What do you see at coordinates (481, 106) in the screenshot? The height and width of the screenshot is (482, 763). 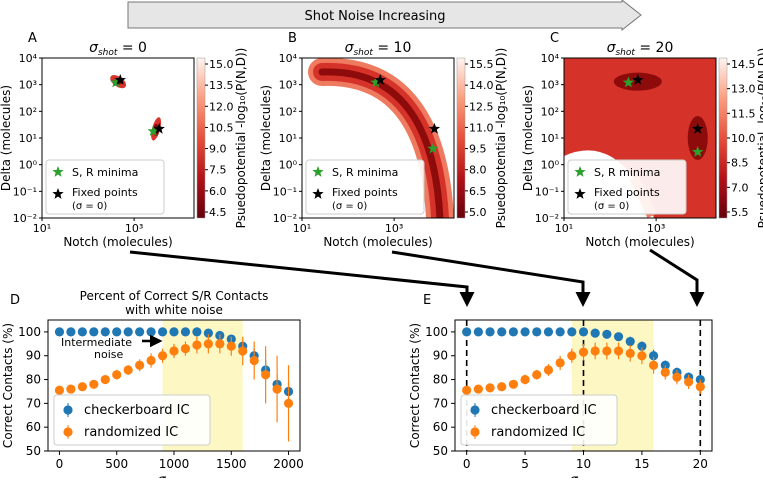 I see `colorbar-tick-label: 12.5` at bounding box center [481, 106].